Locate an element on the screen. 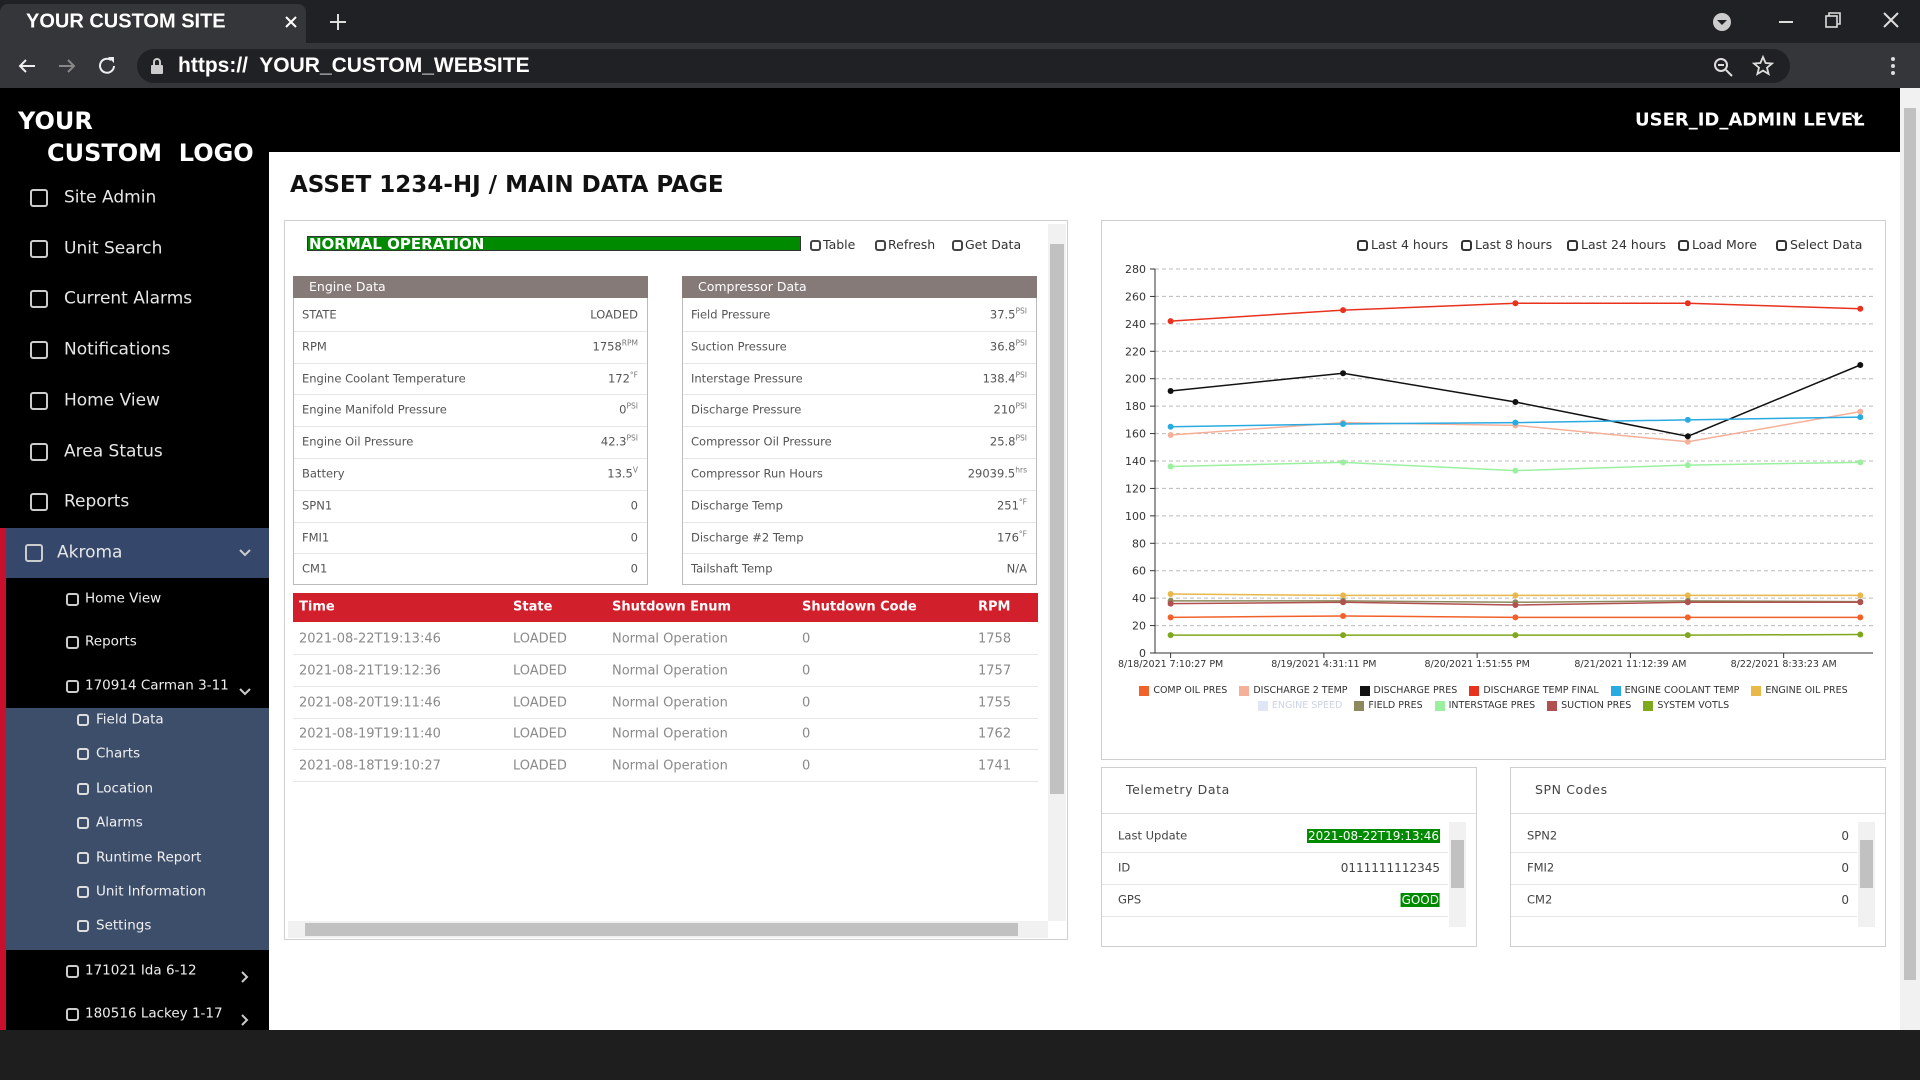  data-label: Suction Pressure is located at coordinates (739, 346).